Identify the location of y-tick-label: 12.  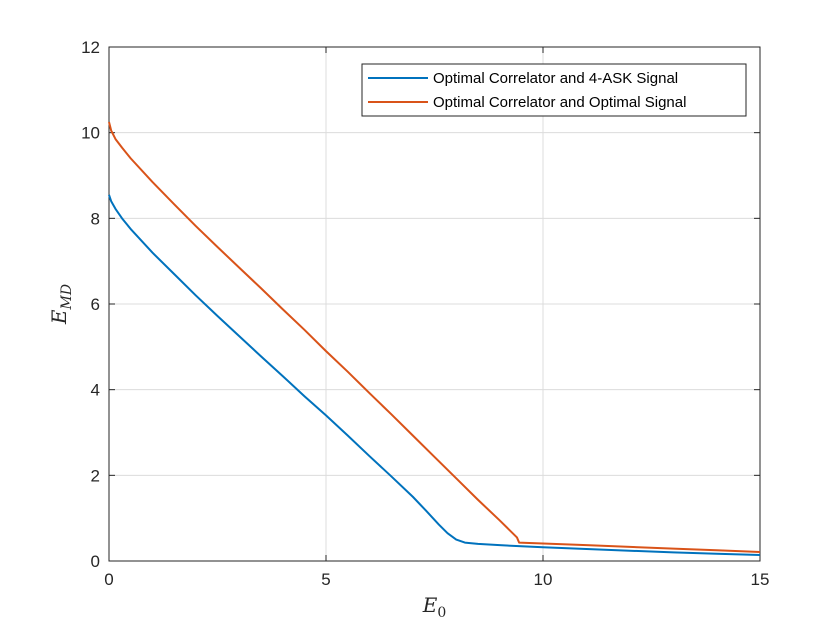
(90, 47).